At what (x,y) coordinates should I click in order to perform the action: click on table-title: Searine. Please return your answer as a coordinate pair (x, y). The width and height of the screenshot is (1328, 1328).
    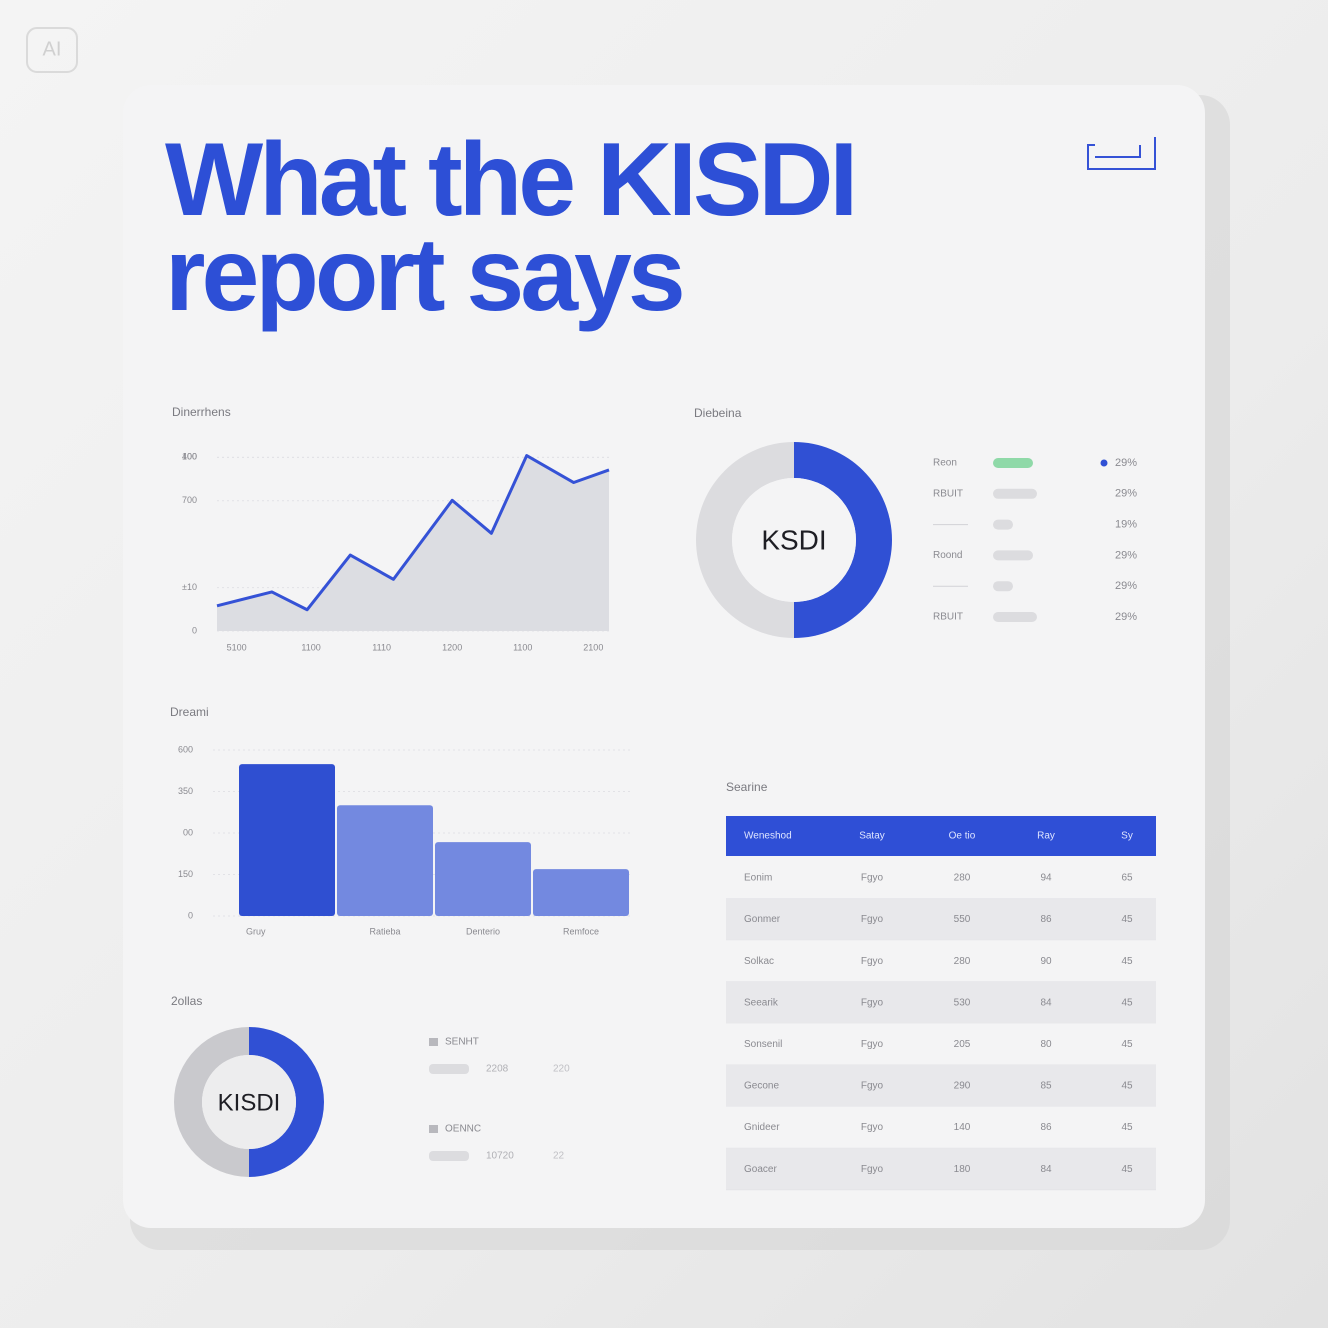
    Looking at the image, I should click on (747, 787).